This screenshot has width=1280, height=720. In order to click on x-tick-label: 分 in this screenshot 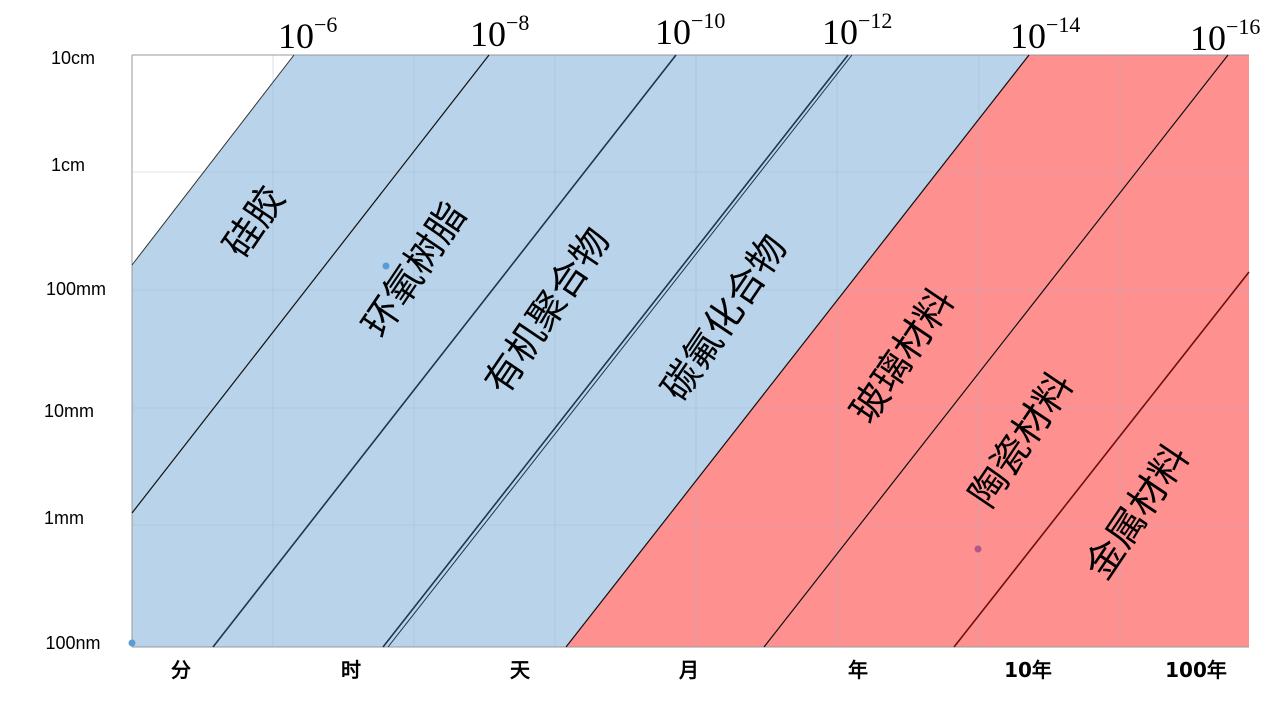, I will do `click(181, 670)`.